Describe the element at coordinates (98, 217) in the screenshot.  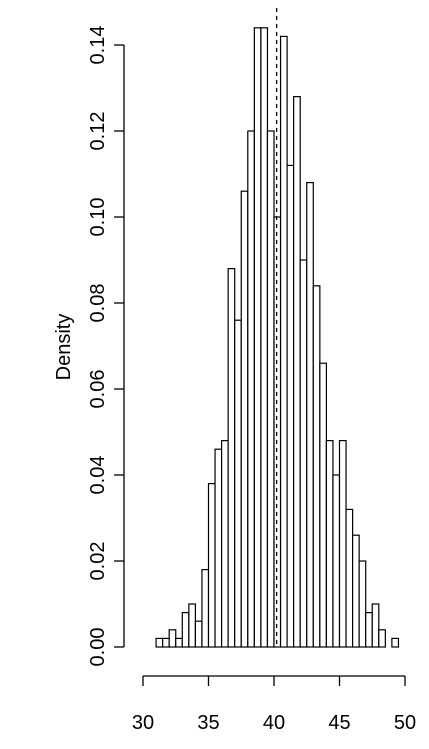
I see `y-tick-label: 0.10` at that location.